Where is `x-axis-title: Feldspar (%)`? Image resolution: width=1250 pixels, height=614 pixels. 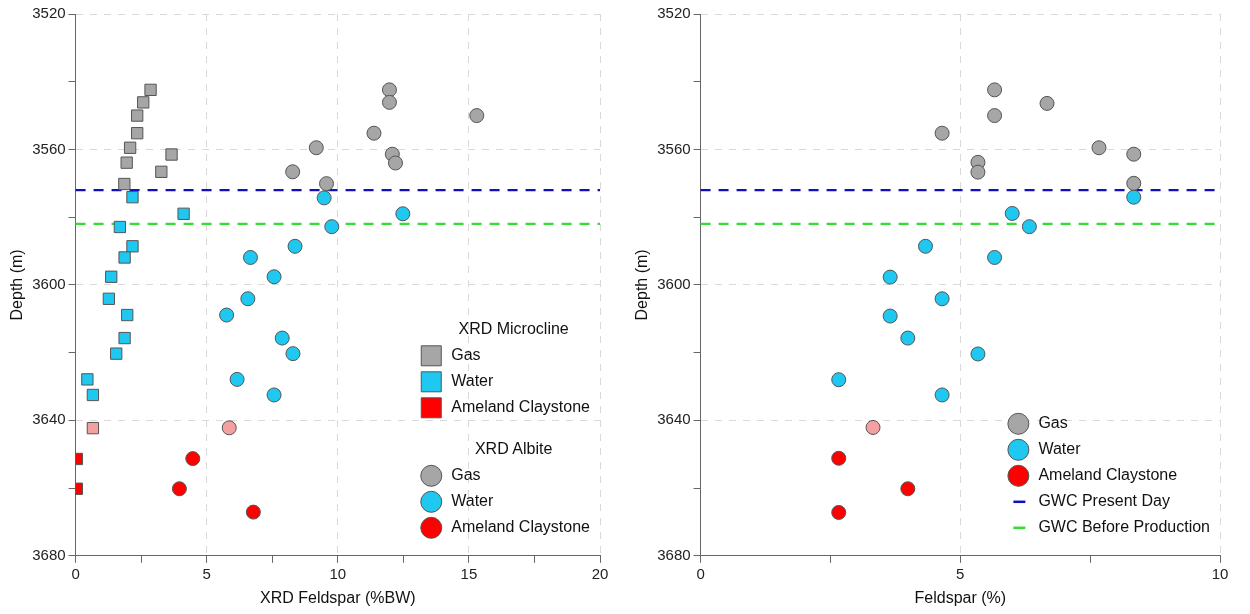 x-axis-title: Feldspar (%) is located at coordinates (960, 597).